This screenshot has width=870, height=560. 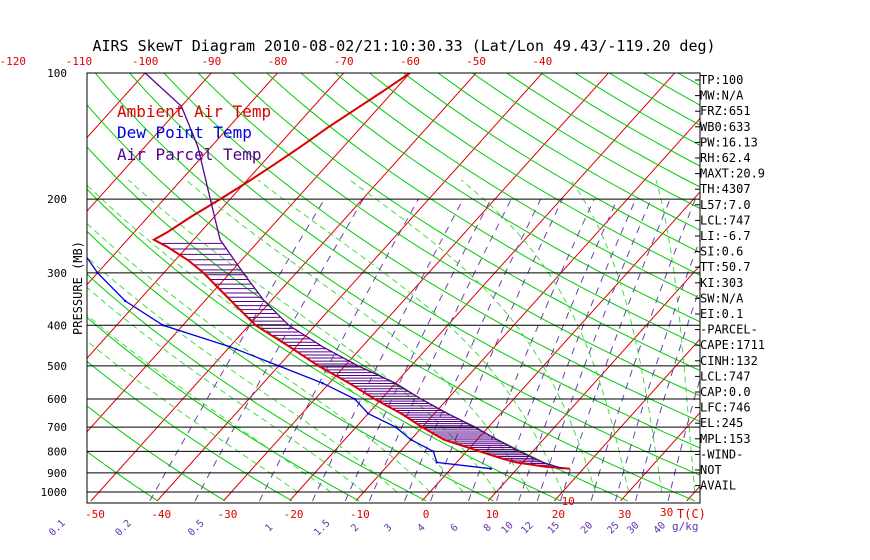 I want to click on pressure-tick-label: 900, so click(x=57, y=473).